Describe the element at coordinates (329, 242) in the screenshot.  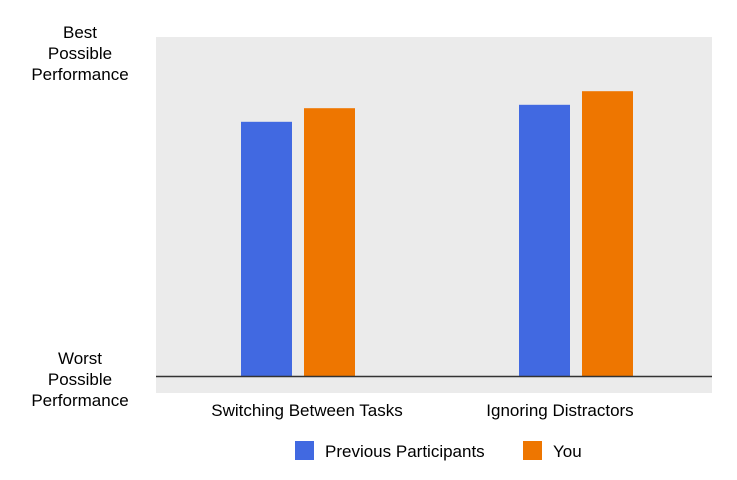
I see `bar-you-switching-between-tasks` at that location.